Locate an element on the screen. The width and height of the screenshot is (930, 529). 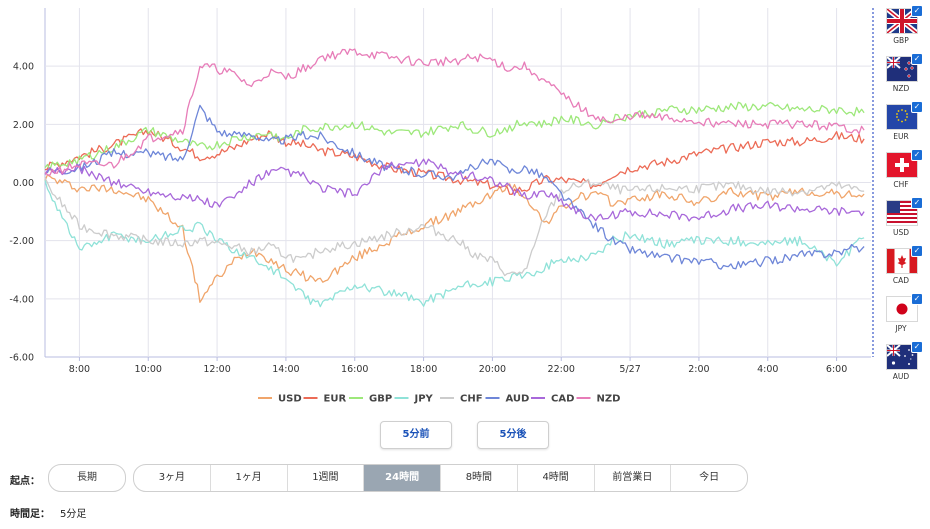
au-flag-icon is located at coordinates (902, 357).